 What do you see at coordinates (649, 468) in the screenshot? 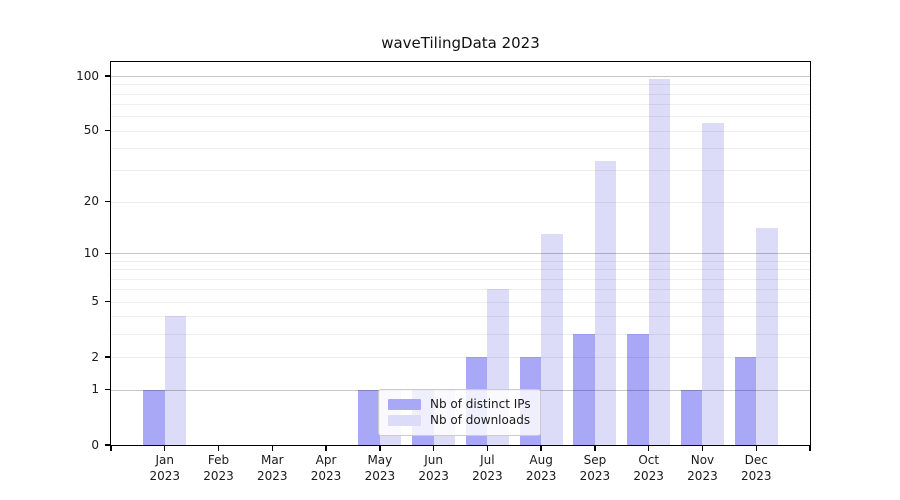
I see `x-tick-label: Oct 2023` at bounding box center [649, 468].